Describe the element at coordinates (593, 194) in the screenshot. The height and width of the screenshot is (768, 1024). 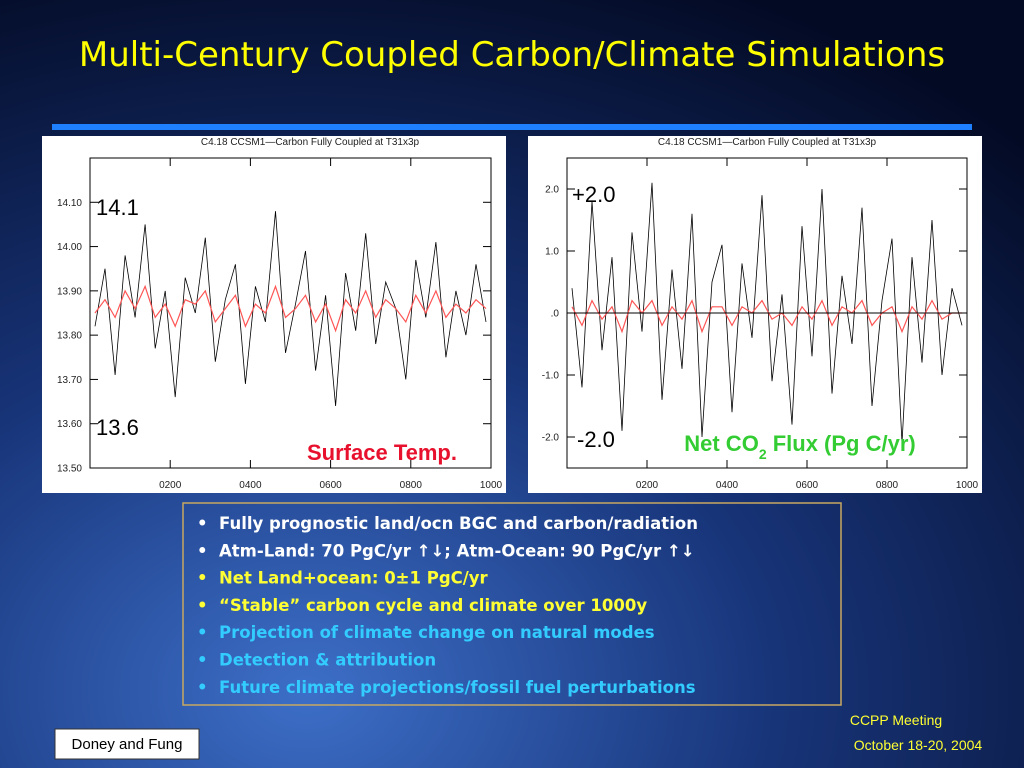
I see `annotation: +2.0` at that location.